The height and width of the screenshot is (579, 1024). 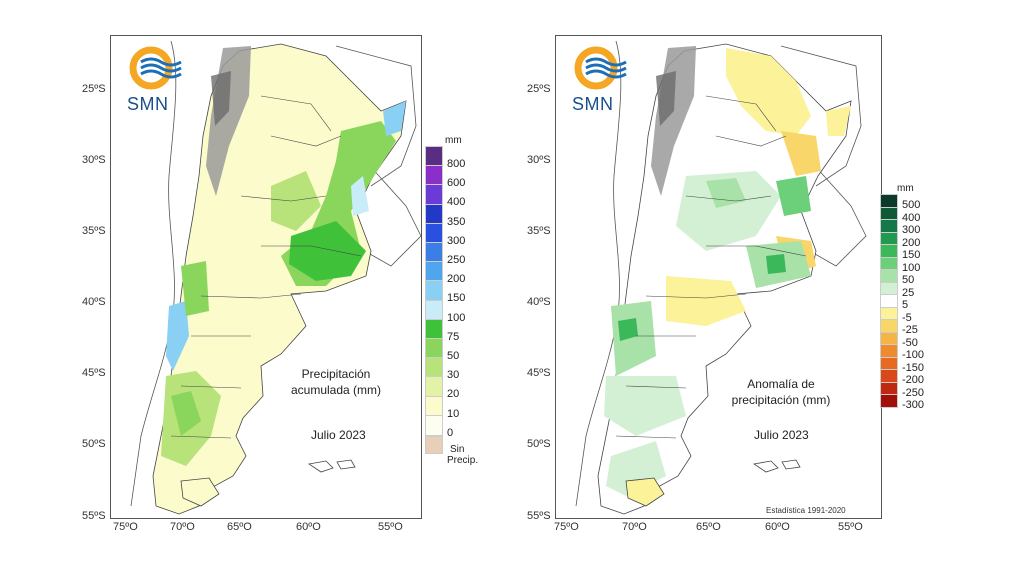 I want to click on legend-label: -25, so click(x=910, y=330).